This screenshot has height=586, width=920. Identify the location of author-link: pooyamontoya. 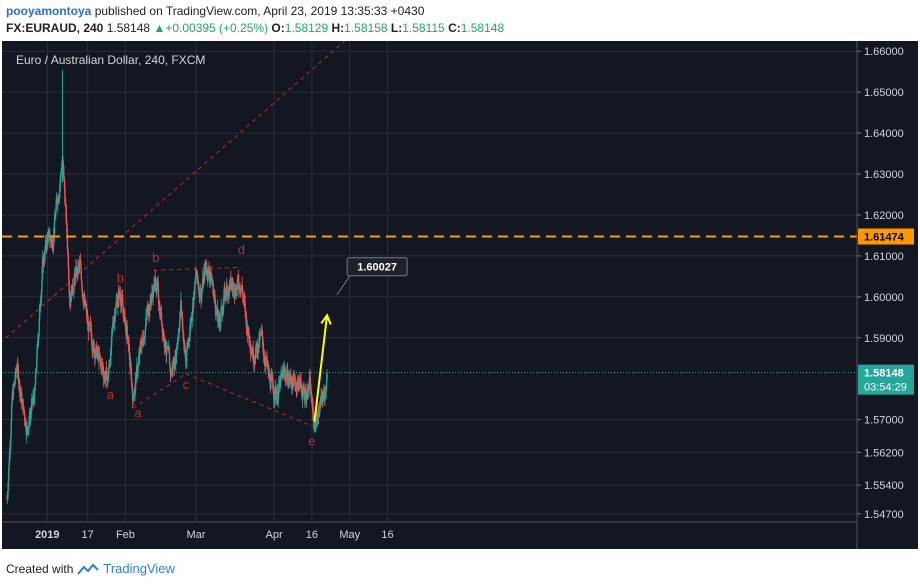
(49, 11).